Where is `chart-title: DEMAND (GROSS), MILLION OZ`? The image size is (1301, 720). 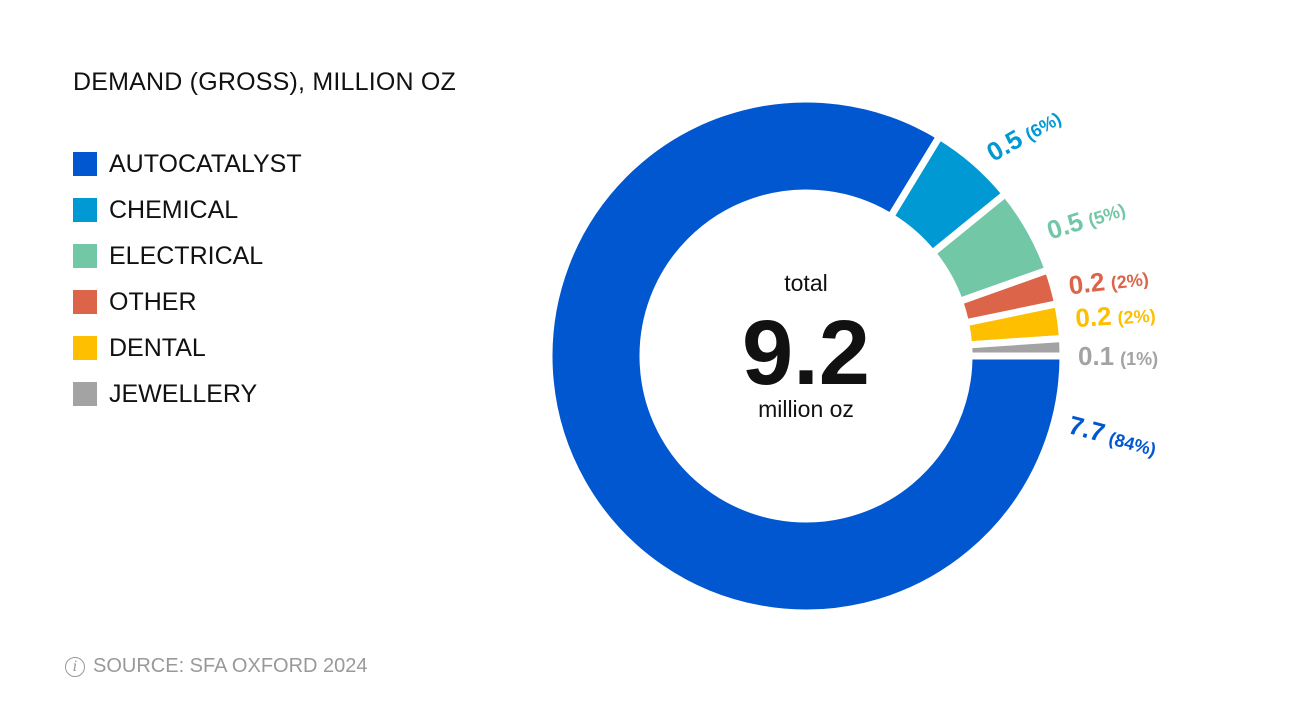 chart-title: DEMAND (GROSS), MILLION OZ is located at coordinates (265, 82).